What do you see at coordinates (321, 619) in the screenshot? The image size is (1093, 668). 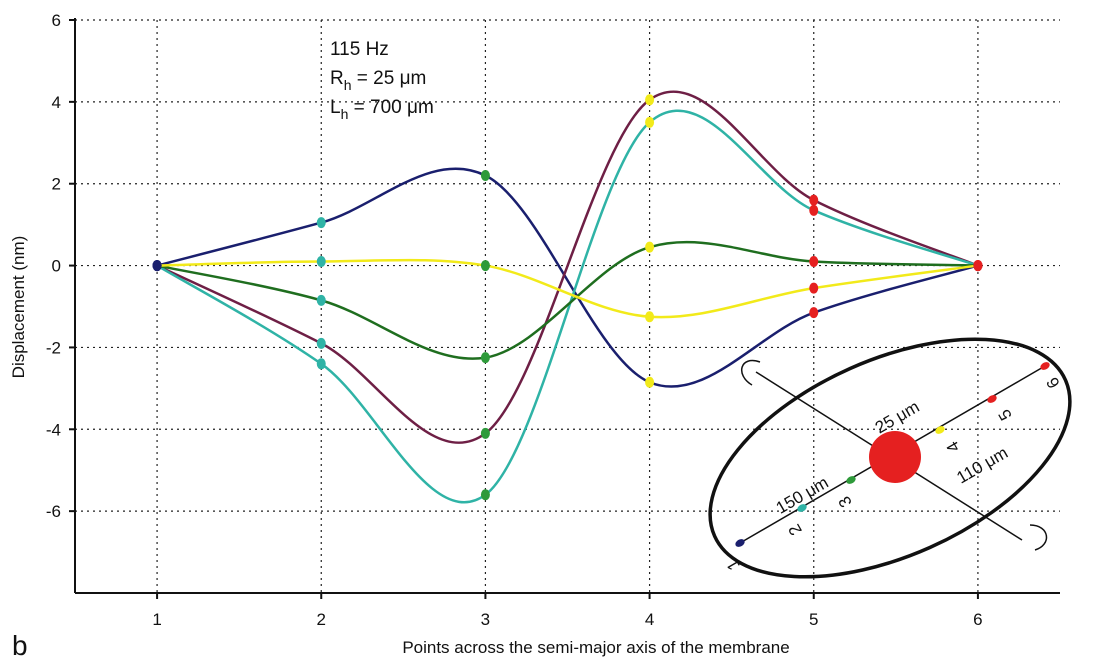 I see `x-tick-label: 2` at bounding box center [321, 619].